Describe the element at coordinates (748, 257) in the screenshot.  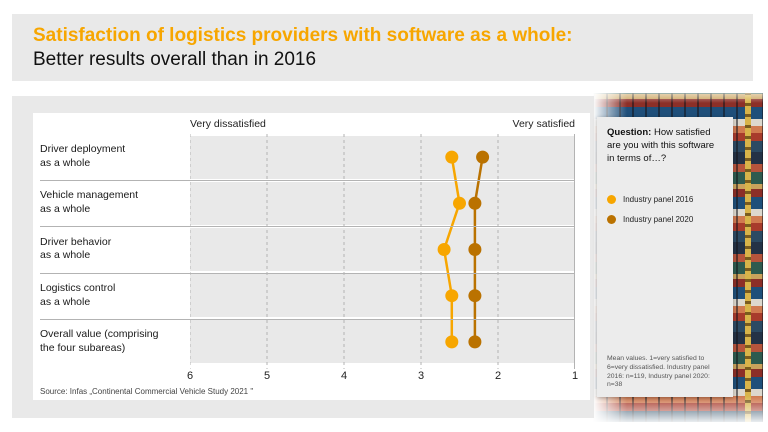
I see `crane-decoration` at that location.